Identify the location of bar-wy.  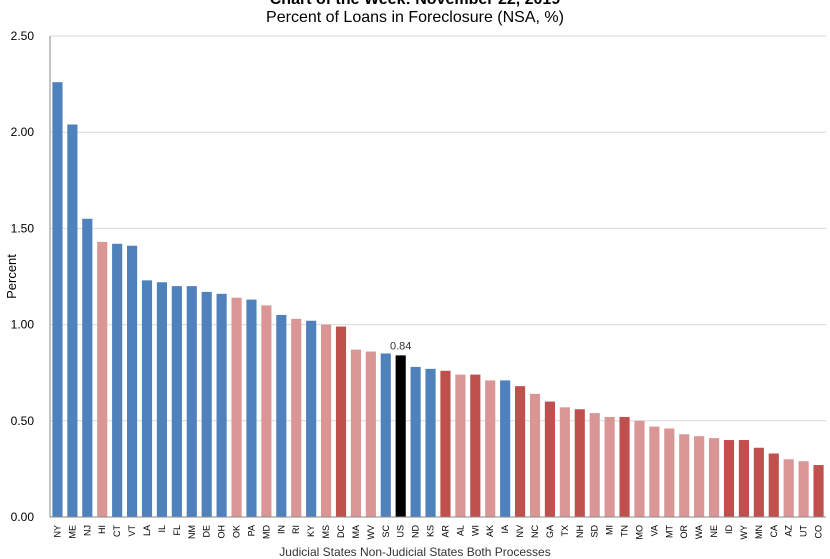
(743, 478).